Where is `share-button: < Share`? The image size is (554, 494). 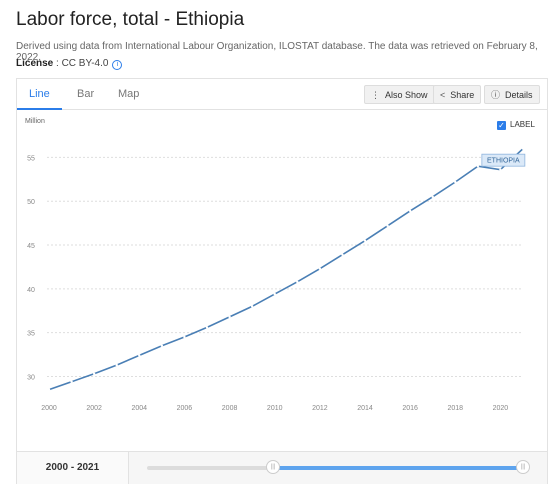
share-button: < Share is located at coordinates (457, 94).